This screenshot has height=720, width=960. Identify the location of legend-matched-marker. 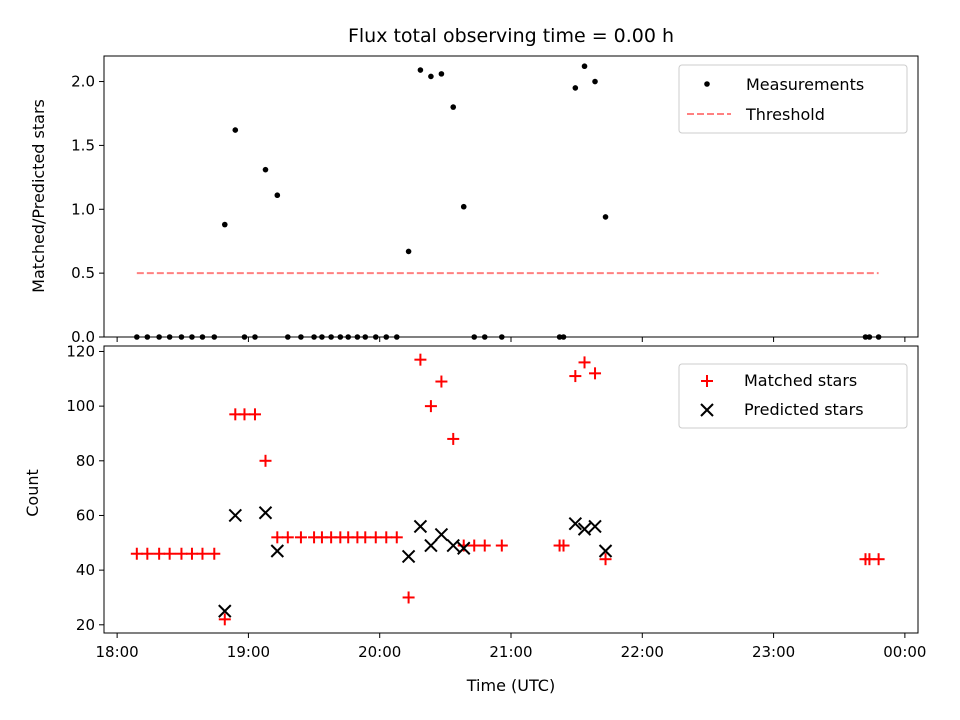
(707, 381).